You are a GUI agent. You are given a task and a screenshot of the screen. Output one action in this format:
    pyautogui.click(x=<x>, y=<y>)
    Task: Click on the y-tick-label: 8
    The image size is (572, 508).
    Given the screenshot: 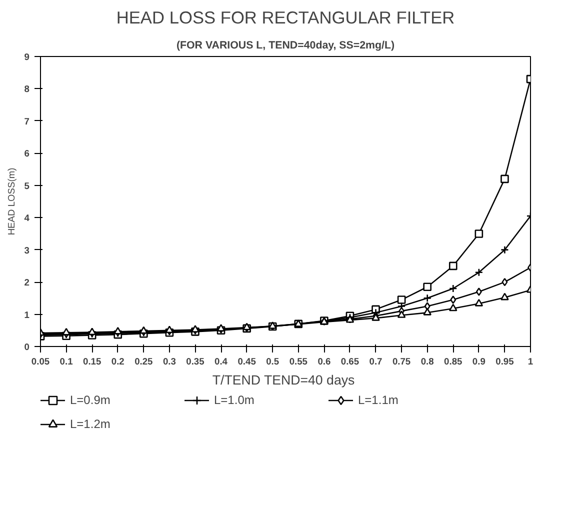 What is the action you would take?
    pyautogui.click(x=27, y=89)
    